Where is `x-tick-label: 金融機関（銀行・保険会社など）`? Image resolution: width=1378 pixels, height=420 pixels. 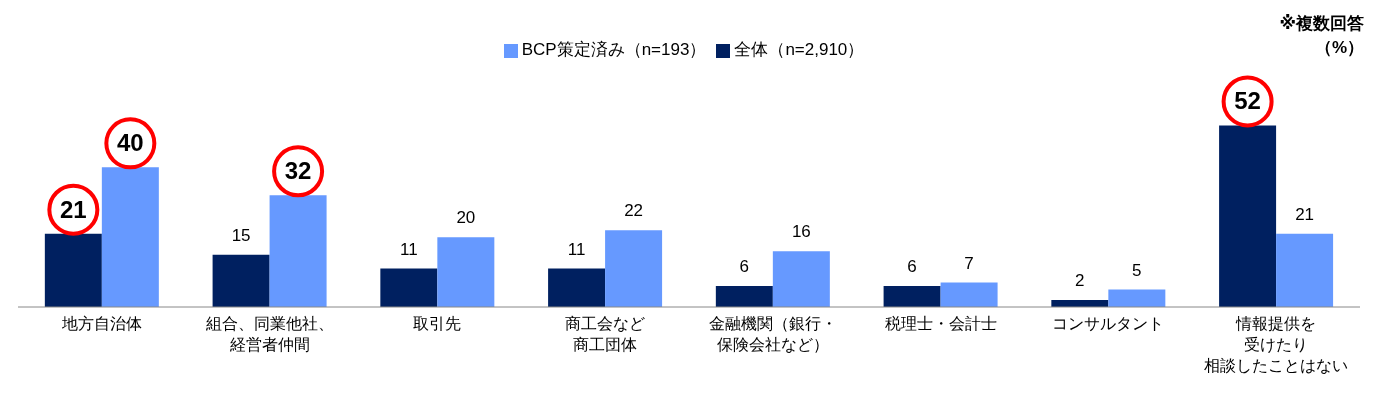 x-tick-label: 金融機関（銀行・保険会社など） is located at coordinates (772, 334).